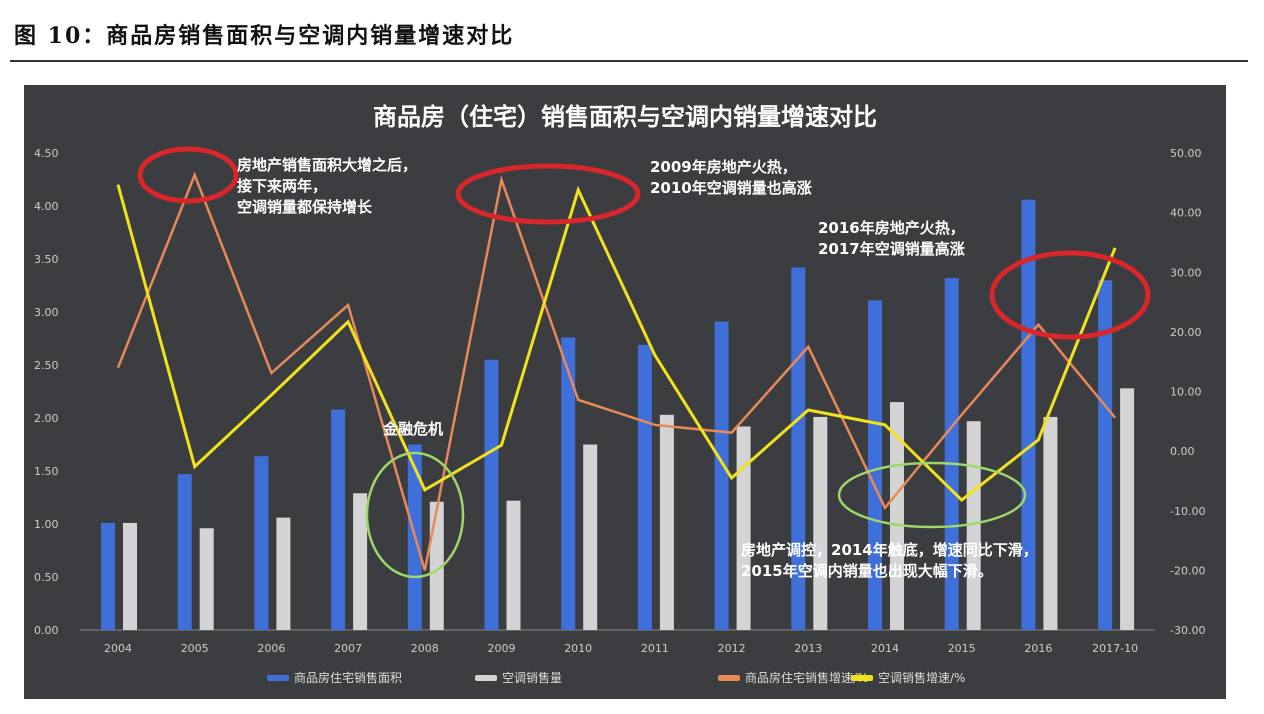 This screenshot has width=1264, height=714. I want to click on annotation-text: 2010年空调销量也高涨, so click(731, 188).